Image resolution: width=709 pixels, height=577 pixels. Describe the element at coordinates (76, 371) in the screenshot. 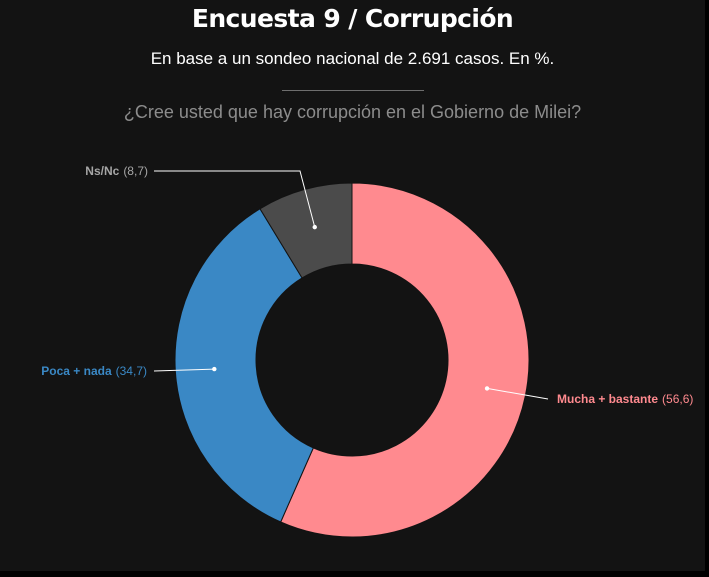

I see `slice-label-name: Poca + nada` at that location.